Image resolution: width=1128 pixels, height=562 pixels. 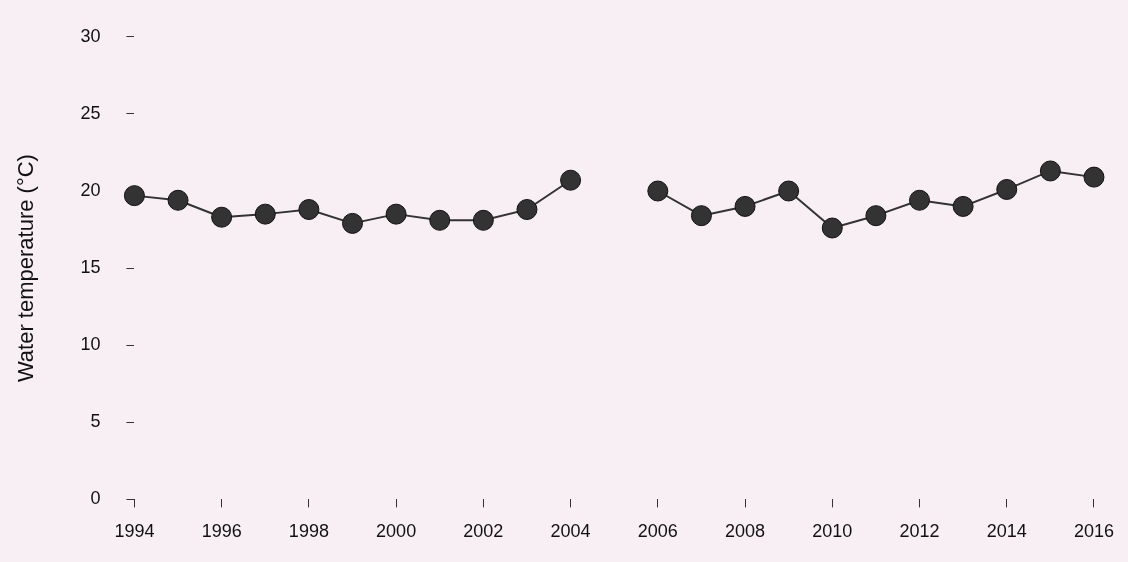 What do you see at coordinates (396, 531) in the screenshot?
I see `x-tick-label: 2000` at bounding box center [396, 531].